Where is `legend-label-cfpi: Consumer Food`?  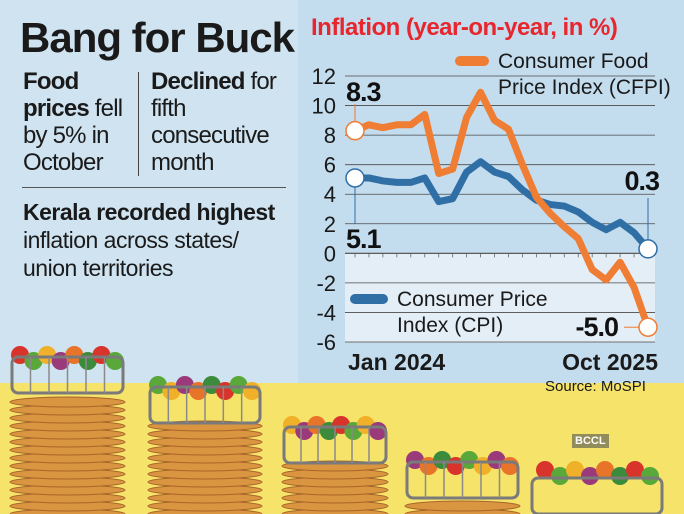
legend-label-cfpi: Consumer Food is located at coordinates (573, 61).